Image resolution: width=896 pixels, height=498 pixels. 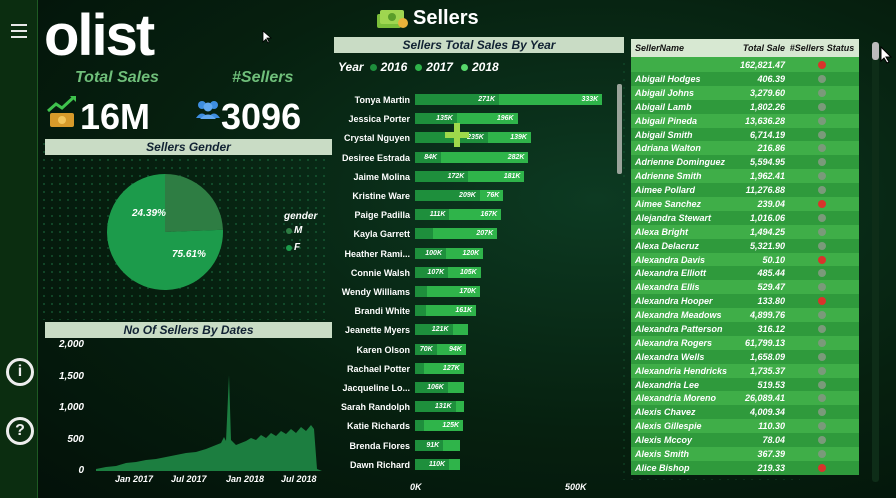 What do you see at coordinates (487, 119) in the screenshot?
I see `bar-segment: 196K` at bounding box center [487, 119].